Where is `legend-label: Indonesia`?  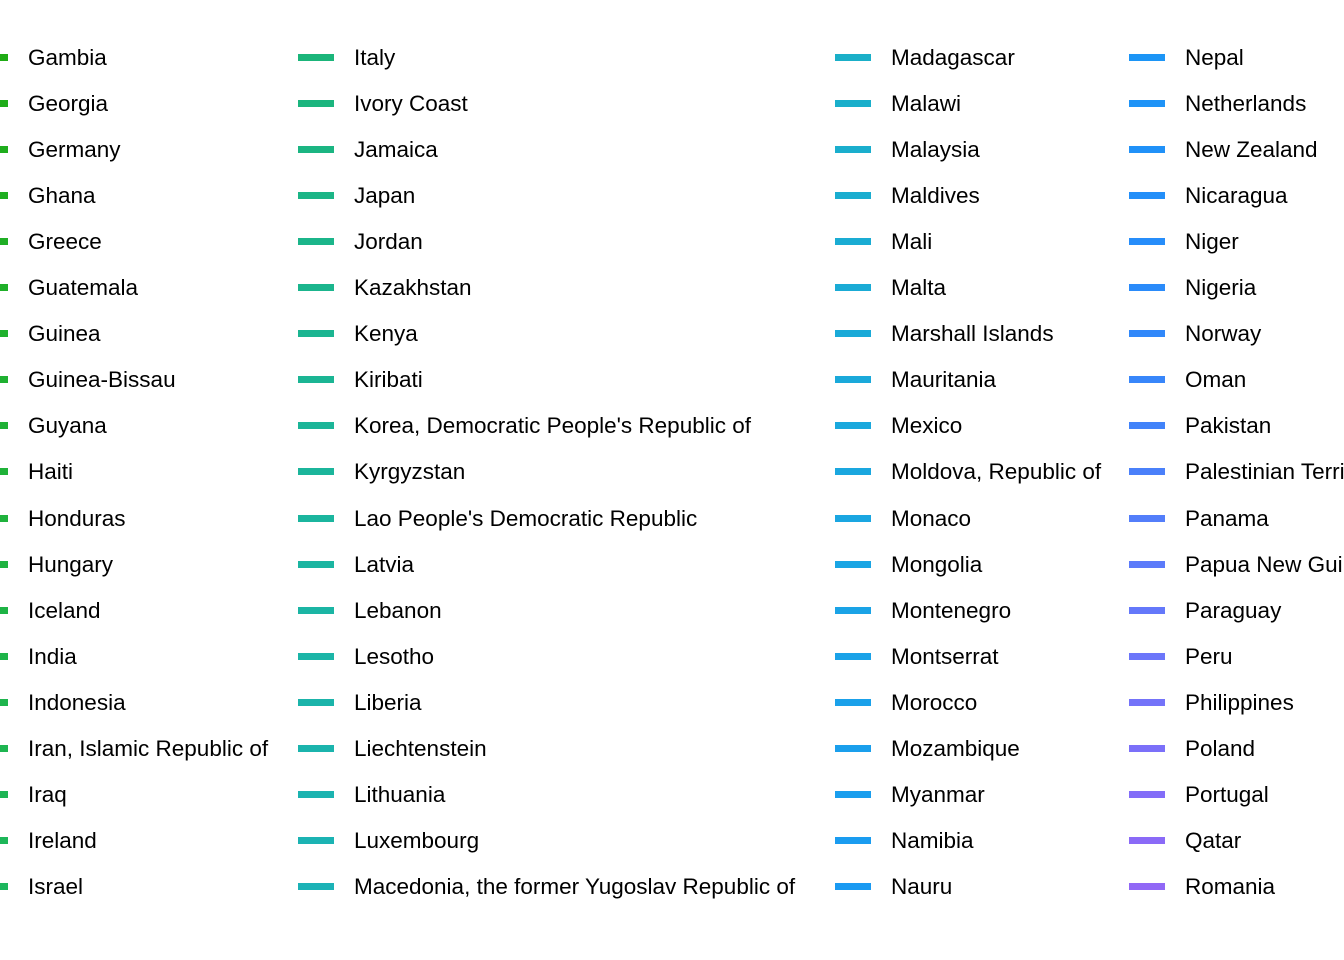 legend-label: Indonesia is located at coordinates (77, 702).